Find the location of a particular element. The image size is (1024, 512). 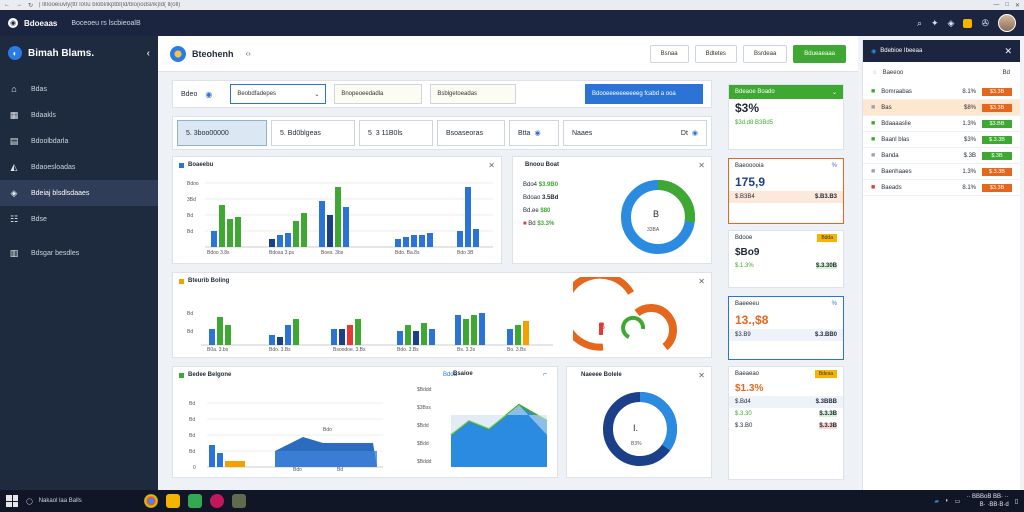

head-button-1: Bsnaa is located at coordinates (669, 53).